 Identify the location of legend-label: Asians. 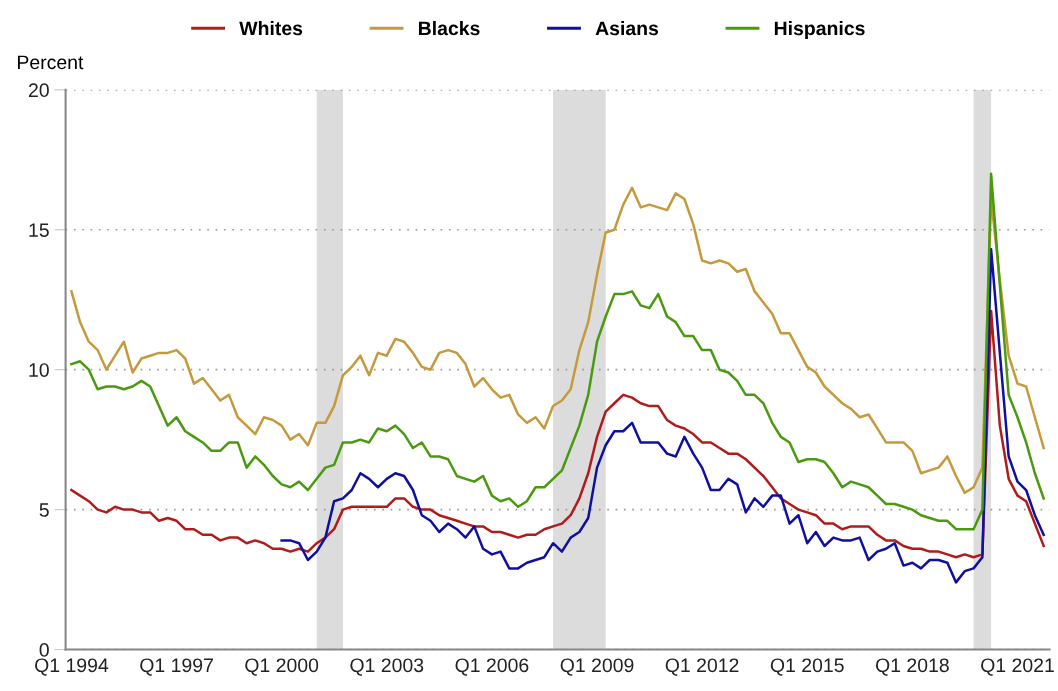
(627, 28).